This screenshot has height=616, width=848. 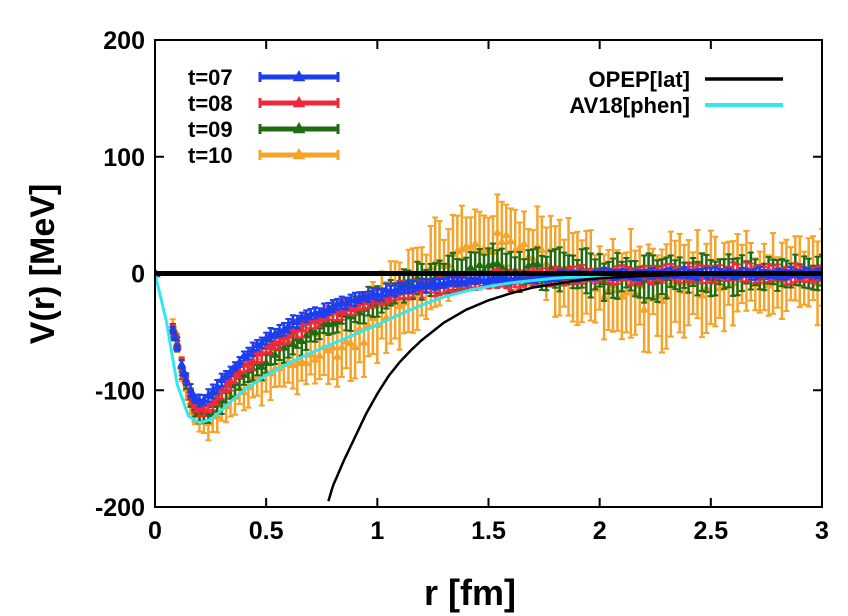 What do you see at coordinates (210, 77) in the screenshot?
I see `legend-label: t=07` at bounding box center [210, 77].